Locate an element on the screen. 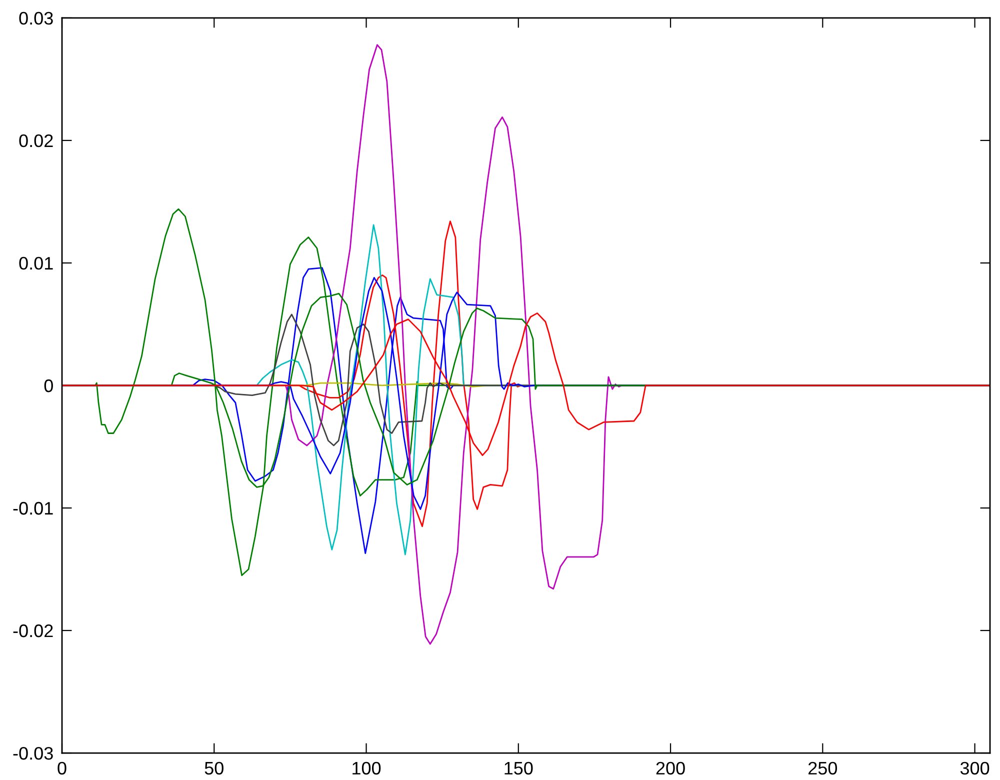 This screenshot has width=1000, height=780. x-tick-label: 150 is located at coordinates (518, 768).